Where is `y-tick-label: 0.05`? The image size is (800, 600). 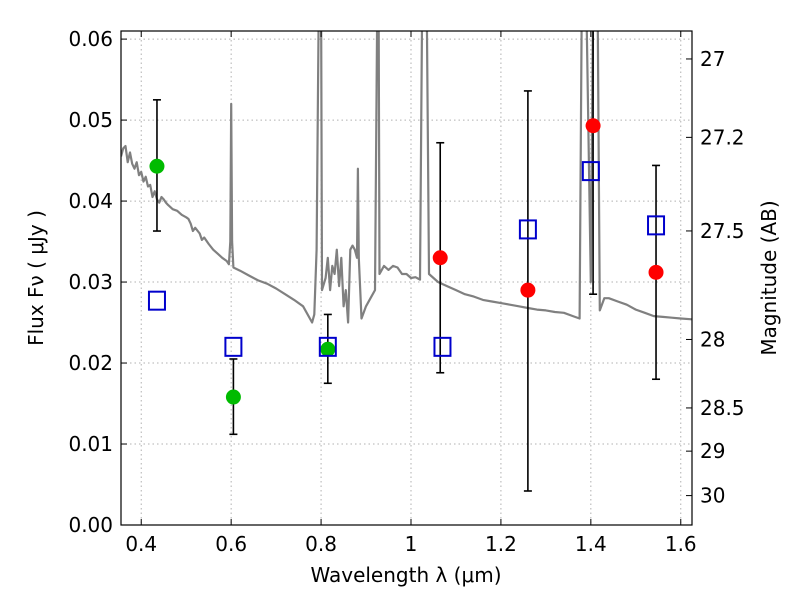 y-tick-label: 0.05 is located at coordinates (90, 120).